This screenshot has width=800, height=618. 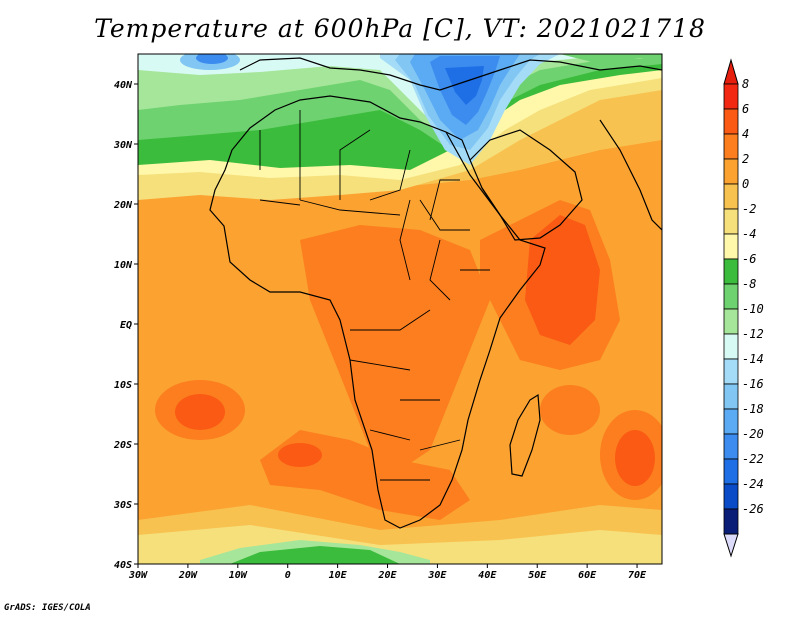 What do you see at coordinates (400, 97) in the screenshot?
I see `field-band-m8` at bounding box center [400, 97].